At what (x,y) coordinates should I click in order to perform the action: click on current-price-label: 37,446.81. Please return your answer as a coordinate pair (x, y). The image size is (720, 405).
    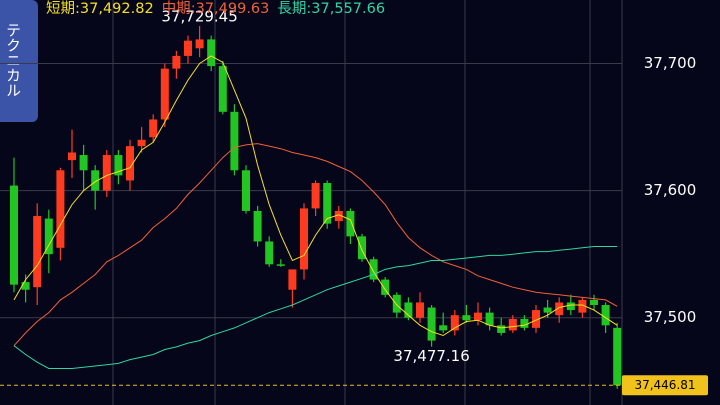
    Looking at the image, I should click on (664, 385).